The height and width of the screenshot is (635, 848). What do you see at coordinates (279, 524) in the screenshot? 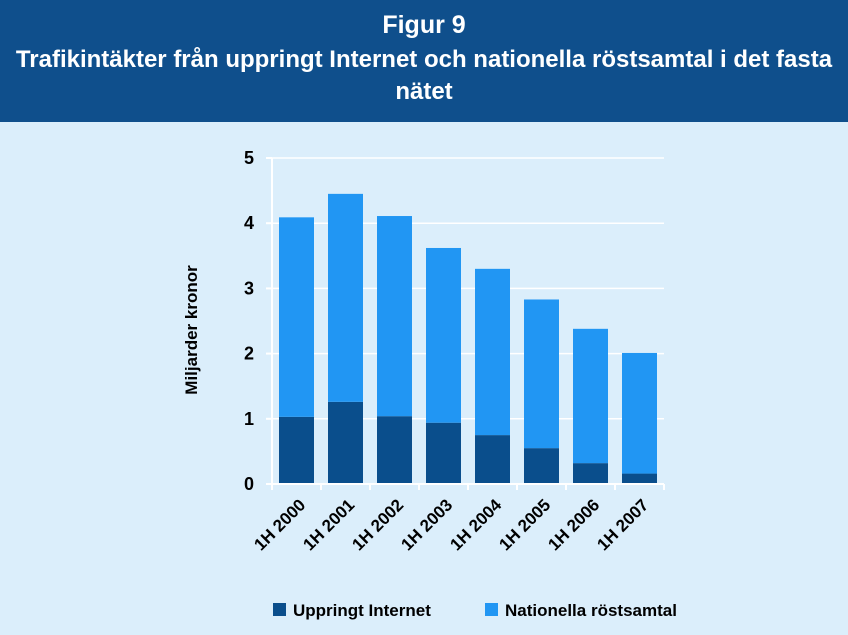
I see `x-tick-label-0: 1H 2000` at bounding box center [279, 524].